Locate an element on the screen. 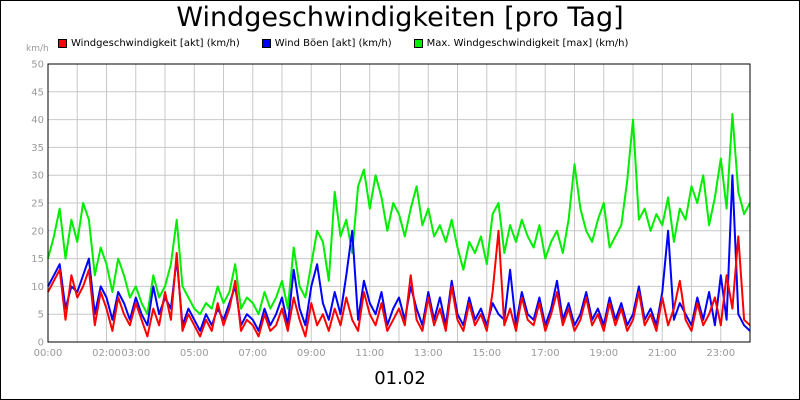 Image resolution: width=800 pixels, height=400 pixels. legend-swatch-red is located at coordinates (62, 43).